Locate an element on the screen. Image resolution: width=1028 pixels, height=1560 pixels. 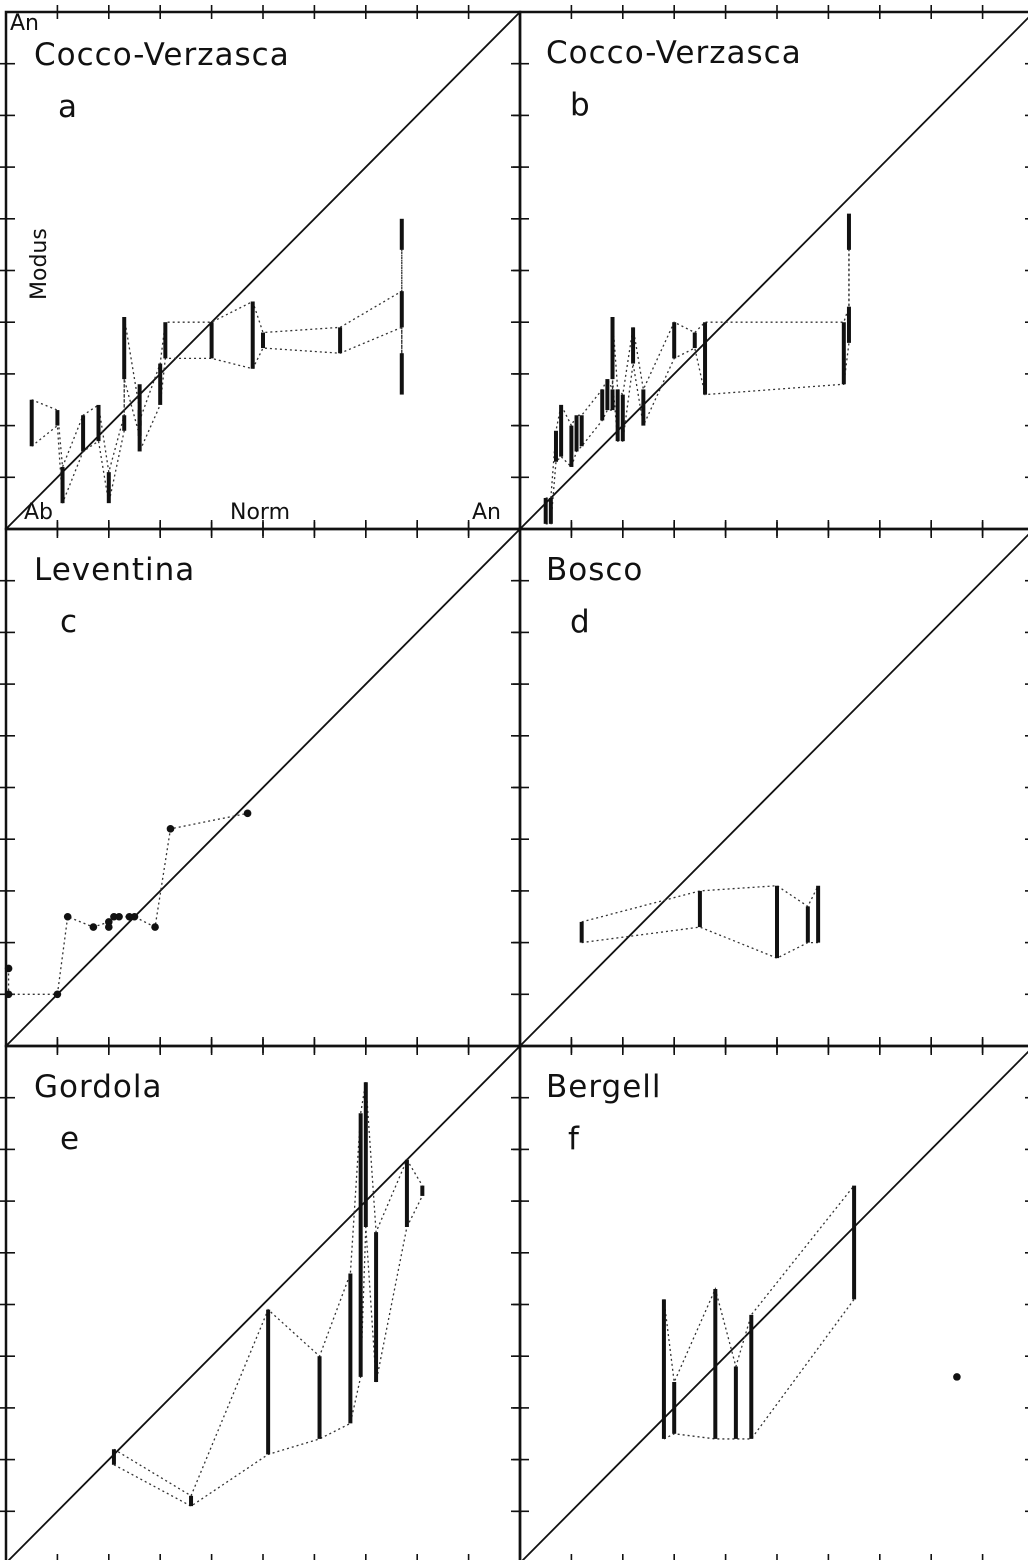
point-connector is located at coordinates (127, 903).